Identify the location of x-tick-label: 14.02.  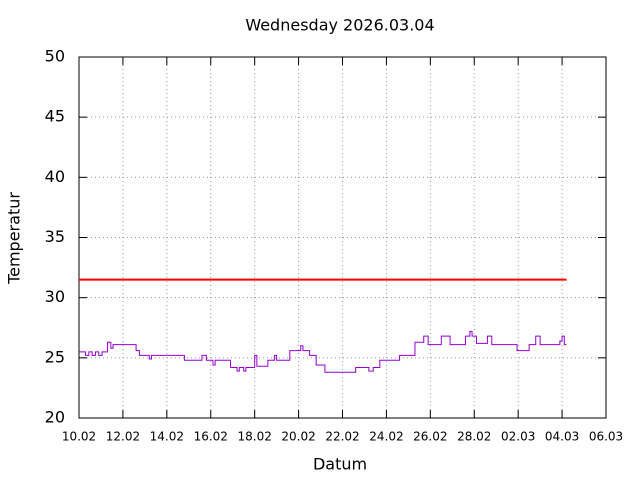
(167, 437).